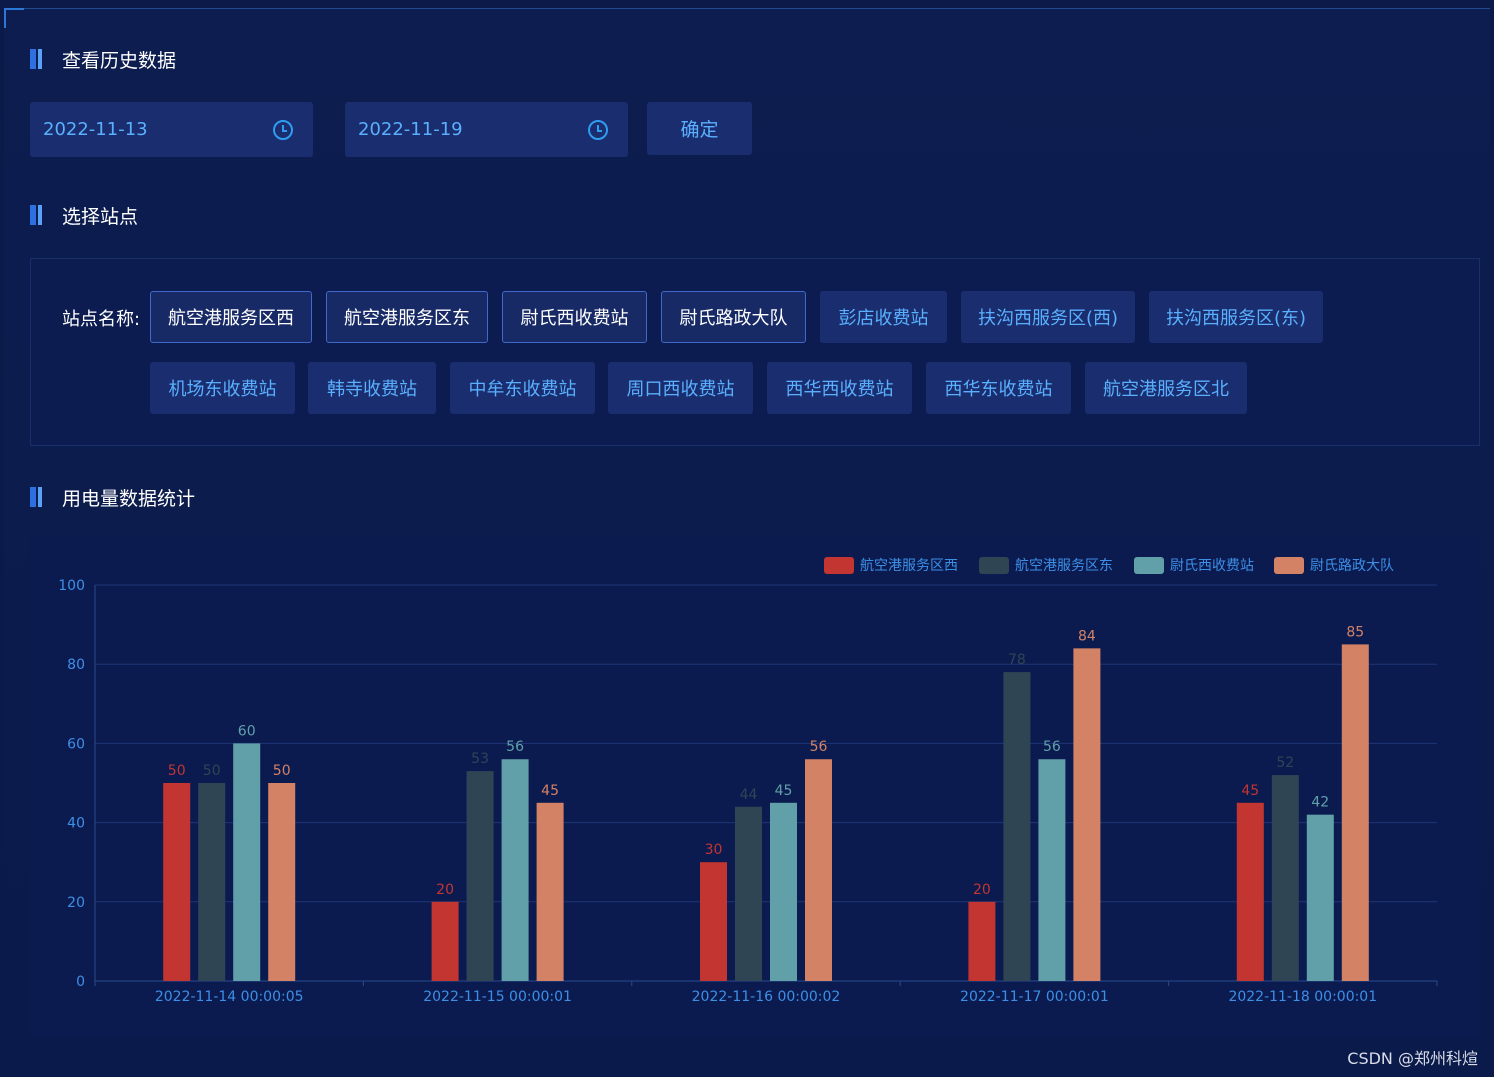  I want to click on y-tick-label: 60, so click(76, 744).